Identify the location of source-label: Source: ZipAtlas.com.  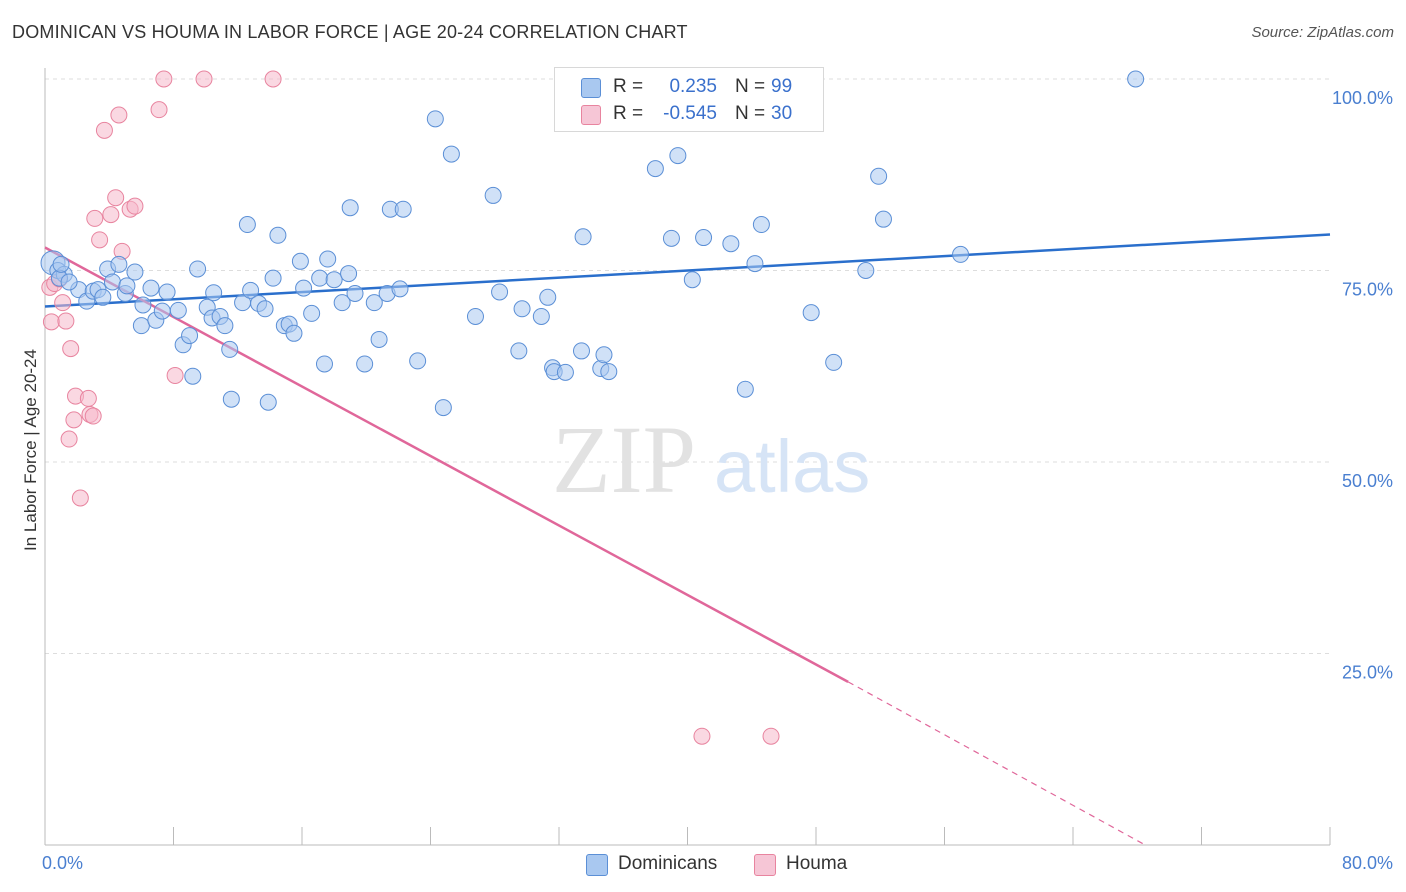
(1322, 32).